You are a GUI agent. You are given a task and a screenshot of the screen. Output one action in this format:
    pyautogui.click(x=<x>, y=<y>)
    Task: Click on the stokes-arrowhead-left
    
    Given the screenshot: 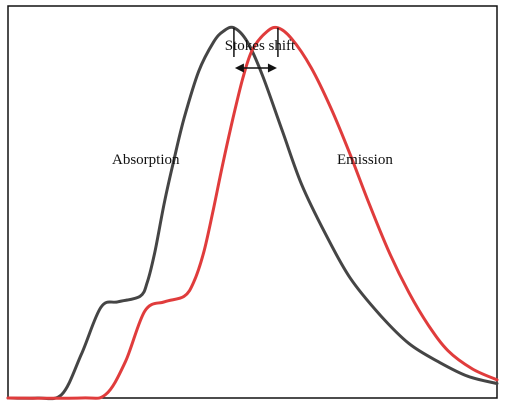 What is the action you would take?
    pyautogui.click(x=239, y=68)
    